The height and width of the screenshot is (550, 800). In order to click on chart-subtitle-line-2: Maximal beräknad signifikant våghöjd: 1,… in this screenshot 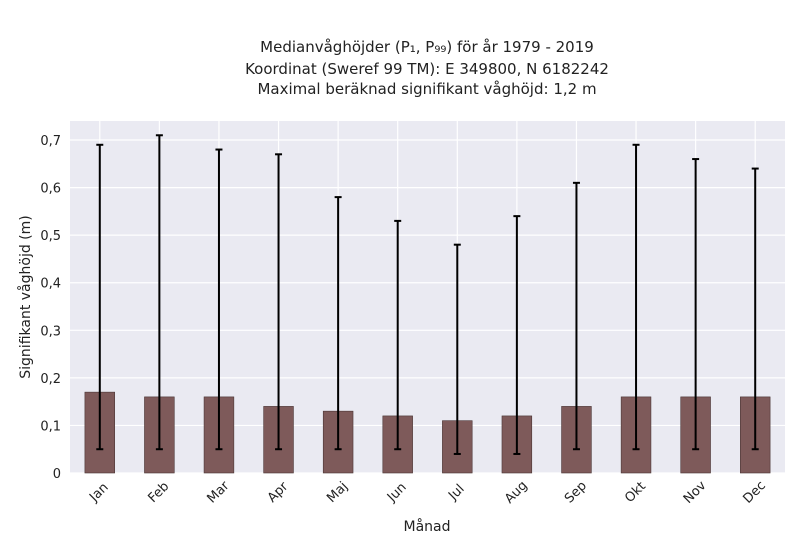, I will do `click(426, 89)`.